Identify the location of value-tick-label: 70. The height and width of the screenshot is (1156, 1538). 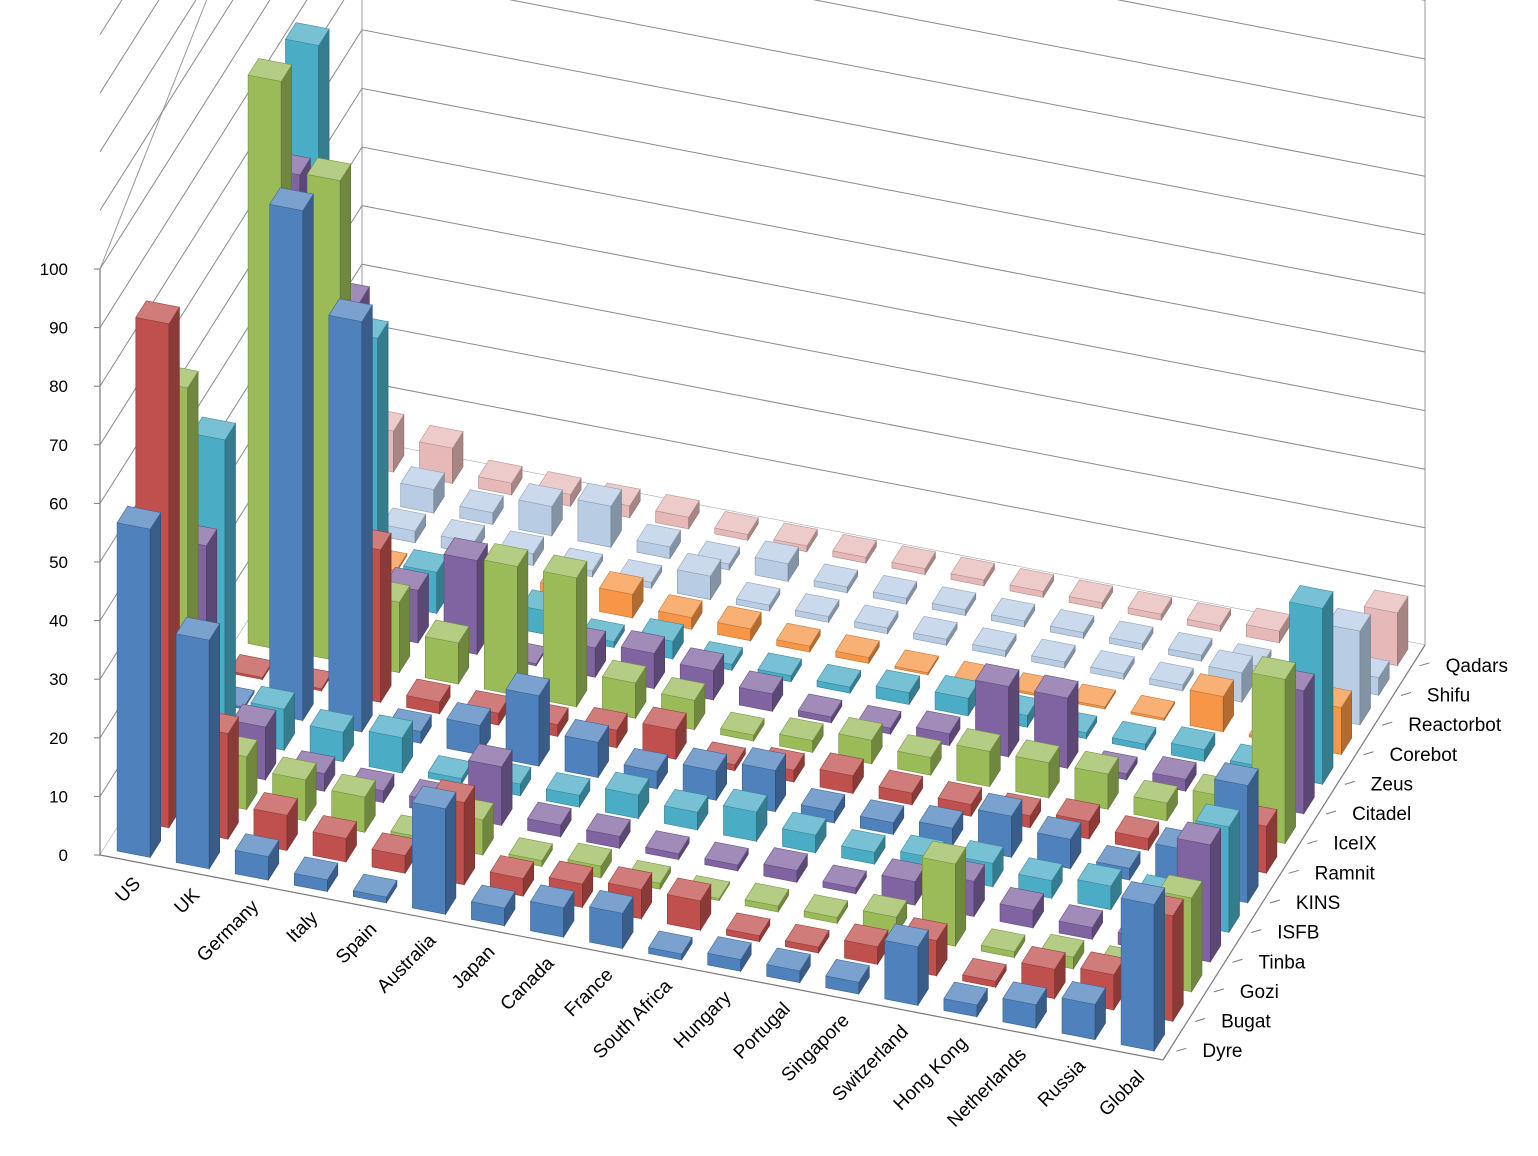
(58, 445).